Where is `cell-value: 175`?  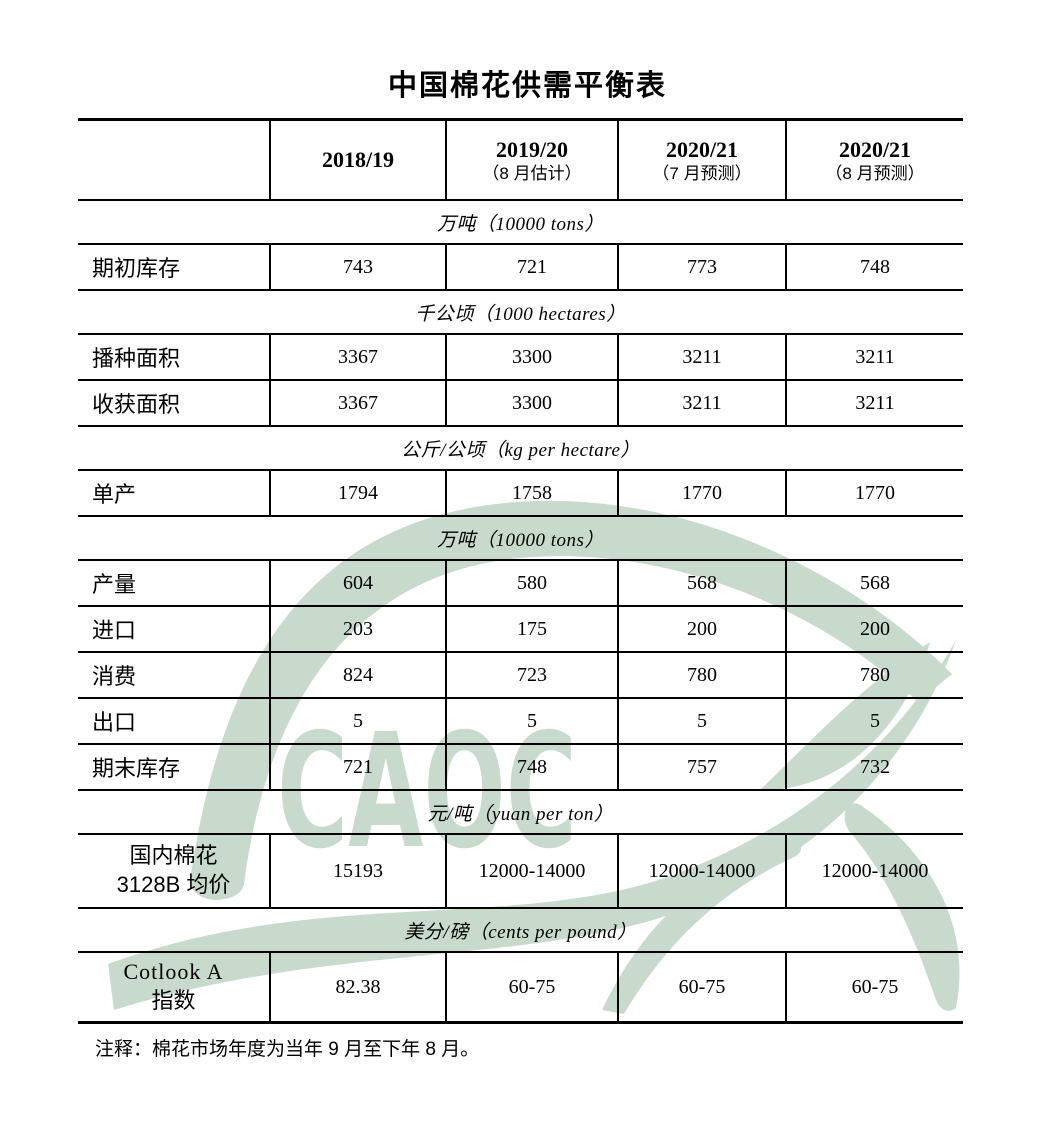 cell-value: 175 is located at coordinates (531, 629).